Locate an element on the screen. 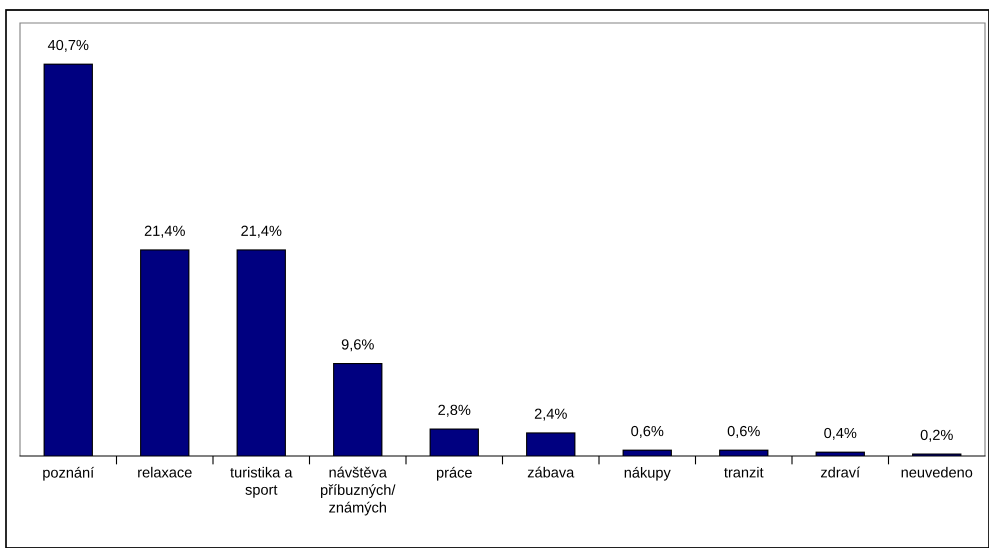  x-tick-label: poznání is located at coordinates (68, 473).